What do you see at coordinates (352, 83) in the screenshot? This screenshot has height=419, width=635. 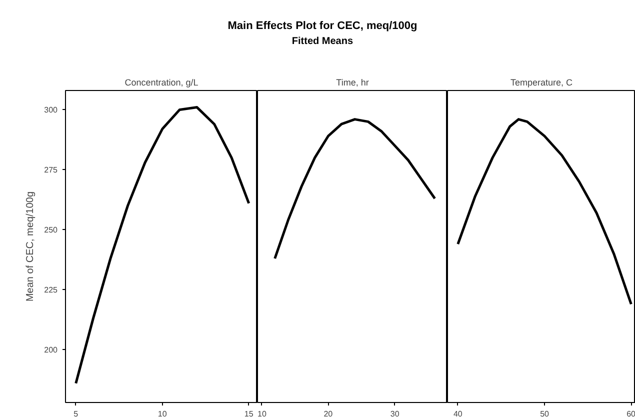 I see `chart-title: Time, hr` at bounding box center [352, 83].